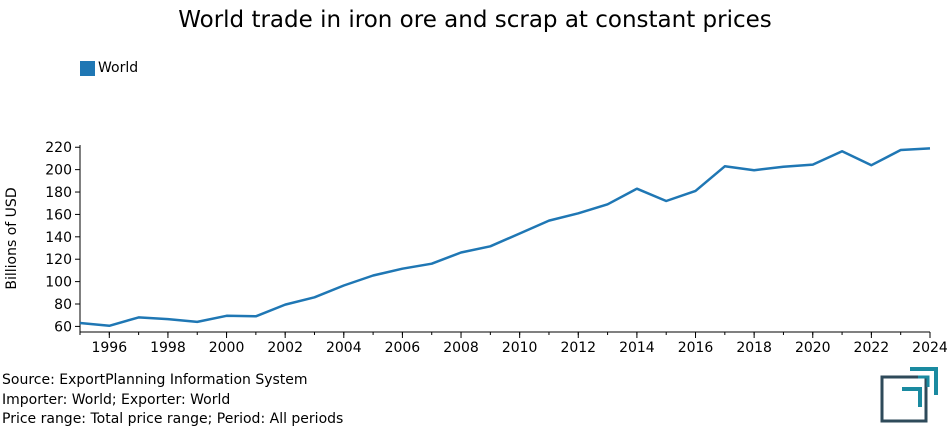  I want to click on legend-swatch, so click(87, 68).